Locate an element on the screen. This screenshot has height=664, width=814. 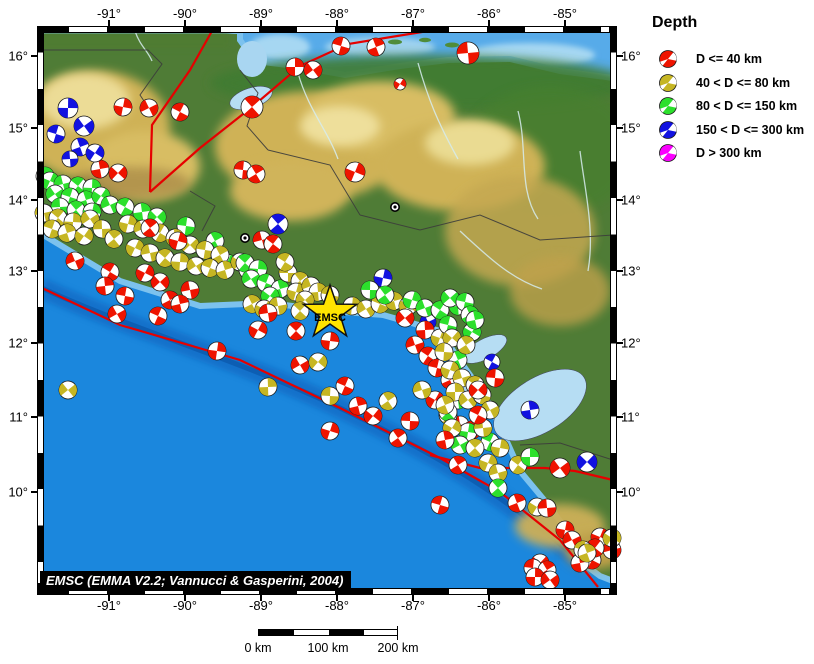
legend-entry-label: 150 < D <= 300 km is located at coordinates (750, 129).